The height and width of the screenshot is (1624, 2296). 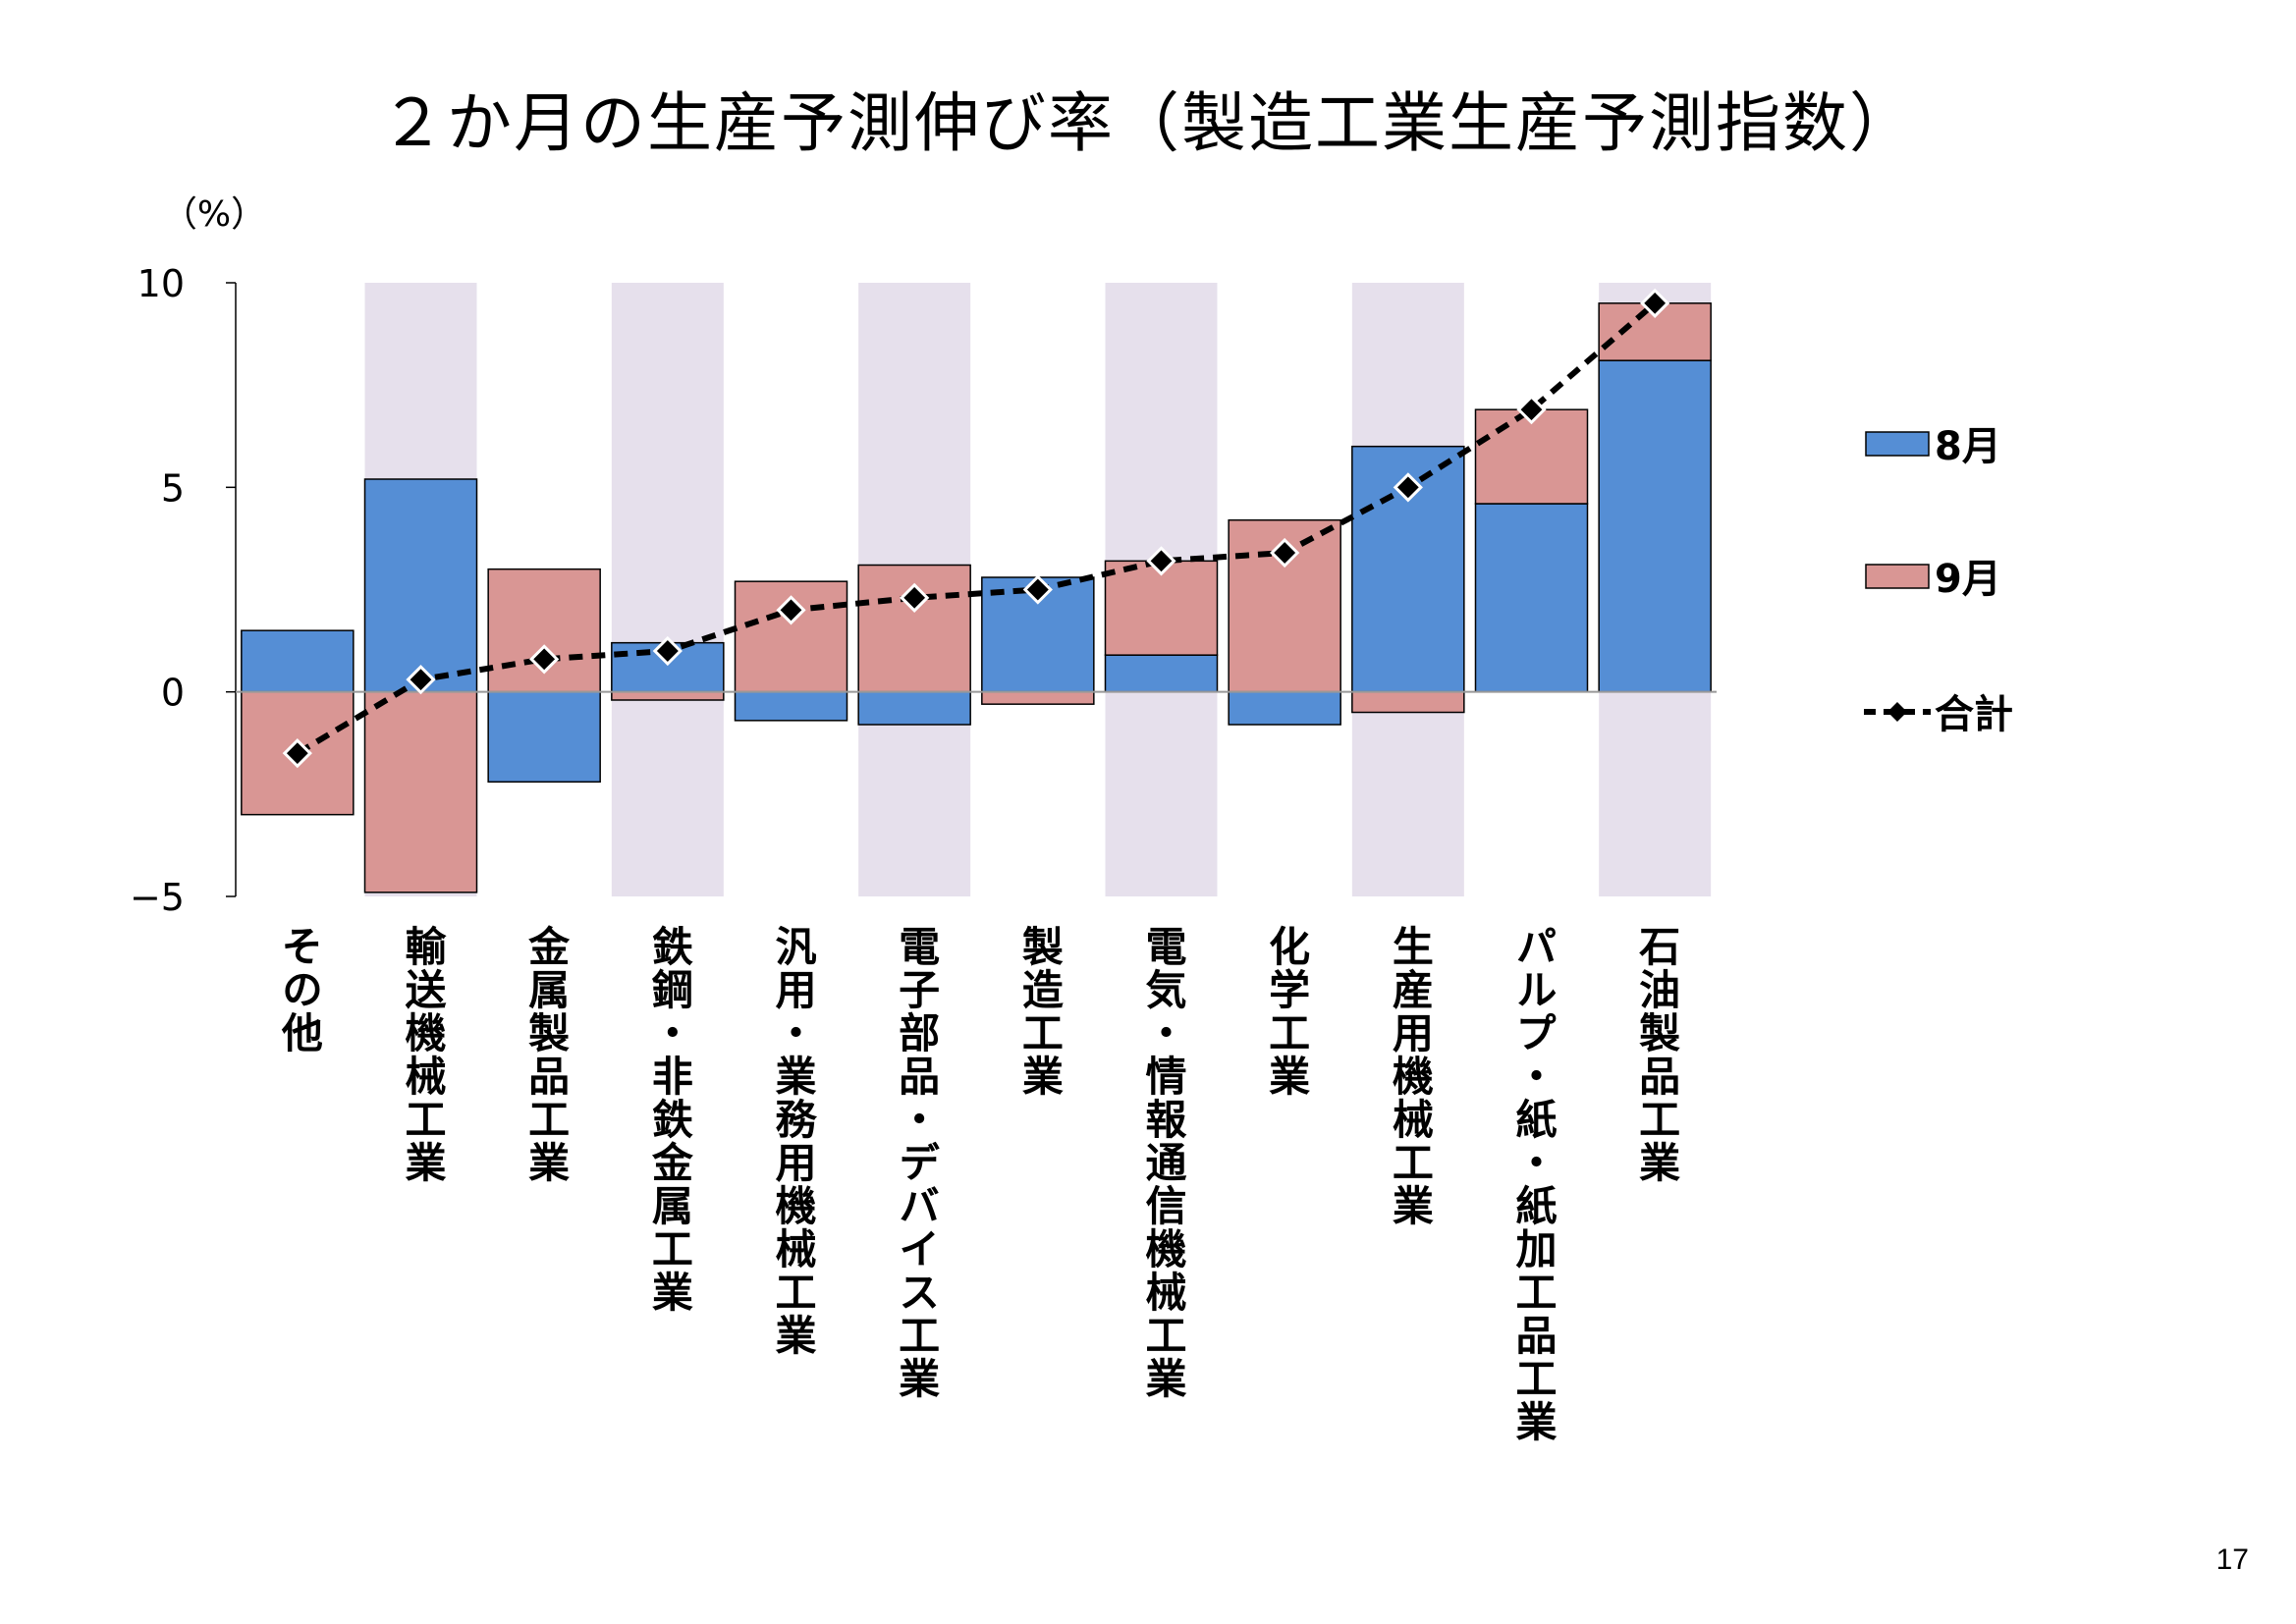 I want to click on category-label: 金属製品工業, so click(x=546, y=1054).